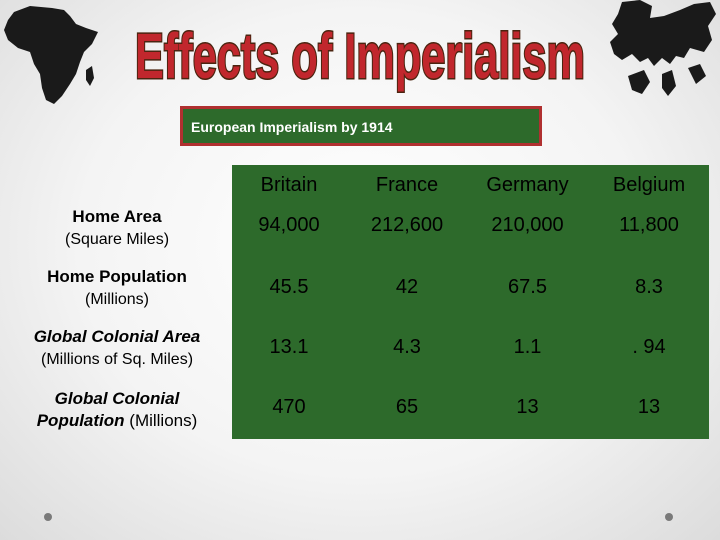  I want to click on subtitle-banner: European Imperialism by 1914, so click(361, 126).